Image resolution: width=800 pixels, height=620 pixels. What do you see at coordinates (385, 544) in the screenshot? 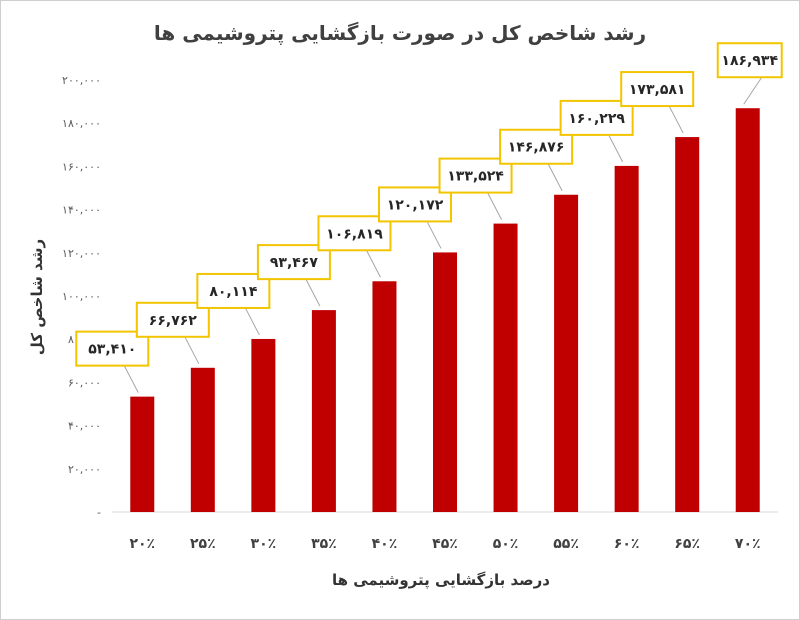
I see `x-tick-label: ۴۰٪` at bounding box center [385, 544].